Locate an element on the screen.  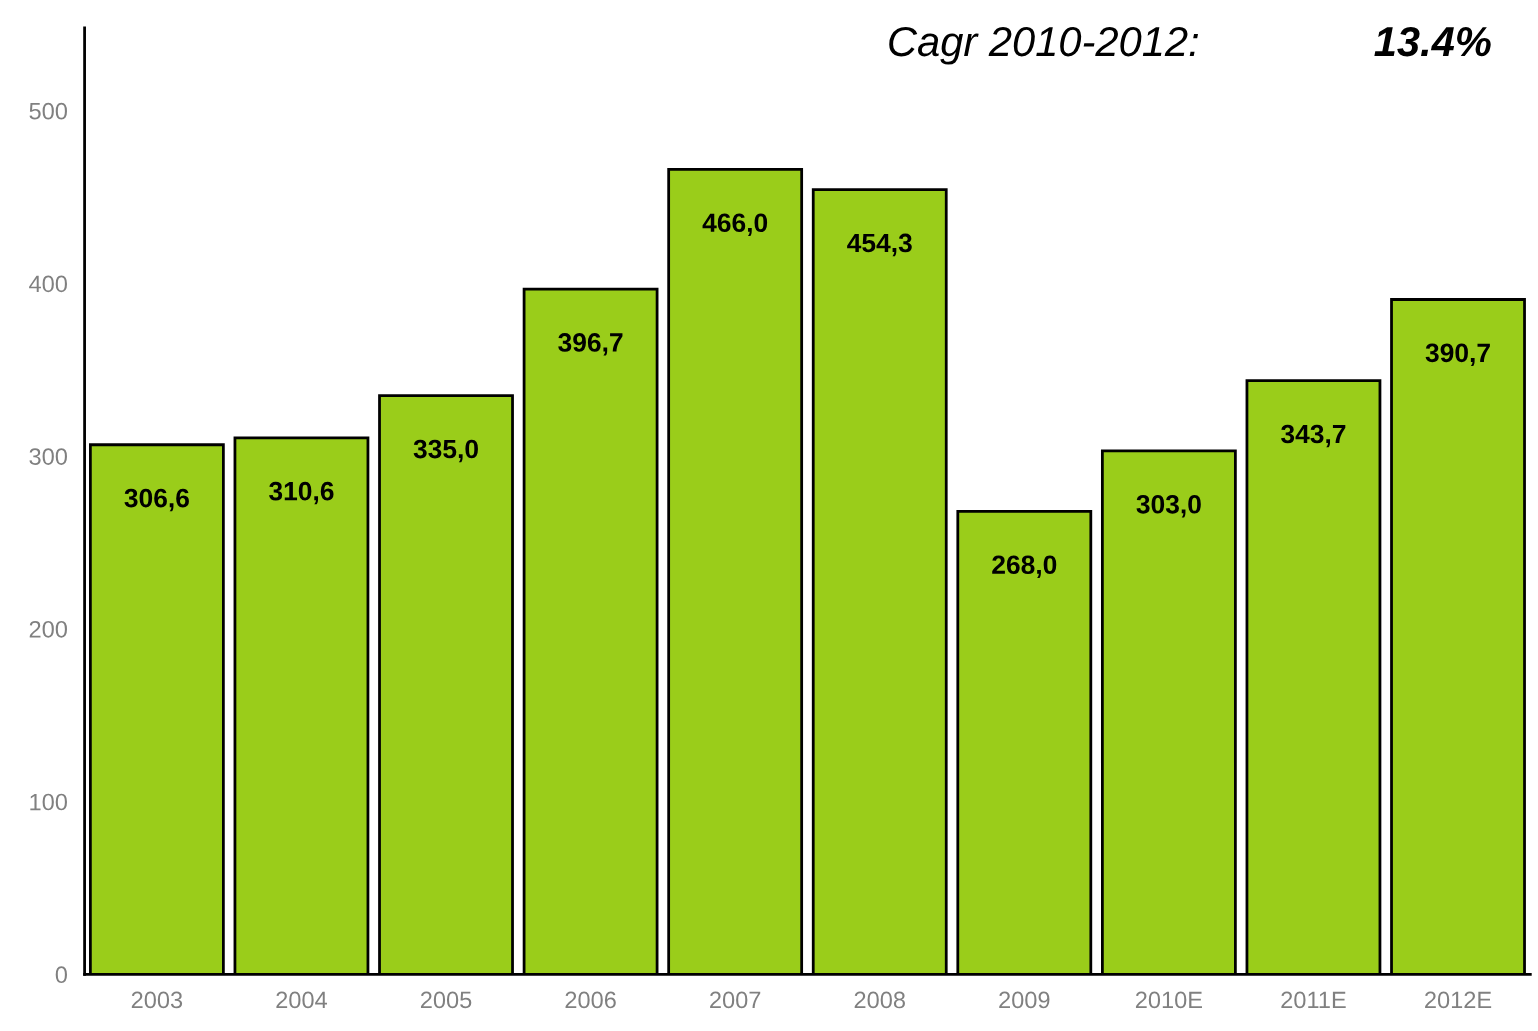
x-tick-label: 2012E is located at coordinates (1458, 1000).